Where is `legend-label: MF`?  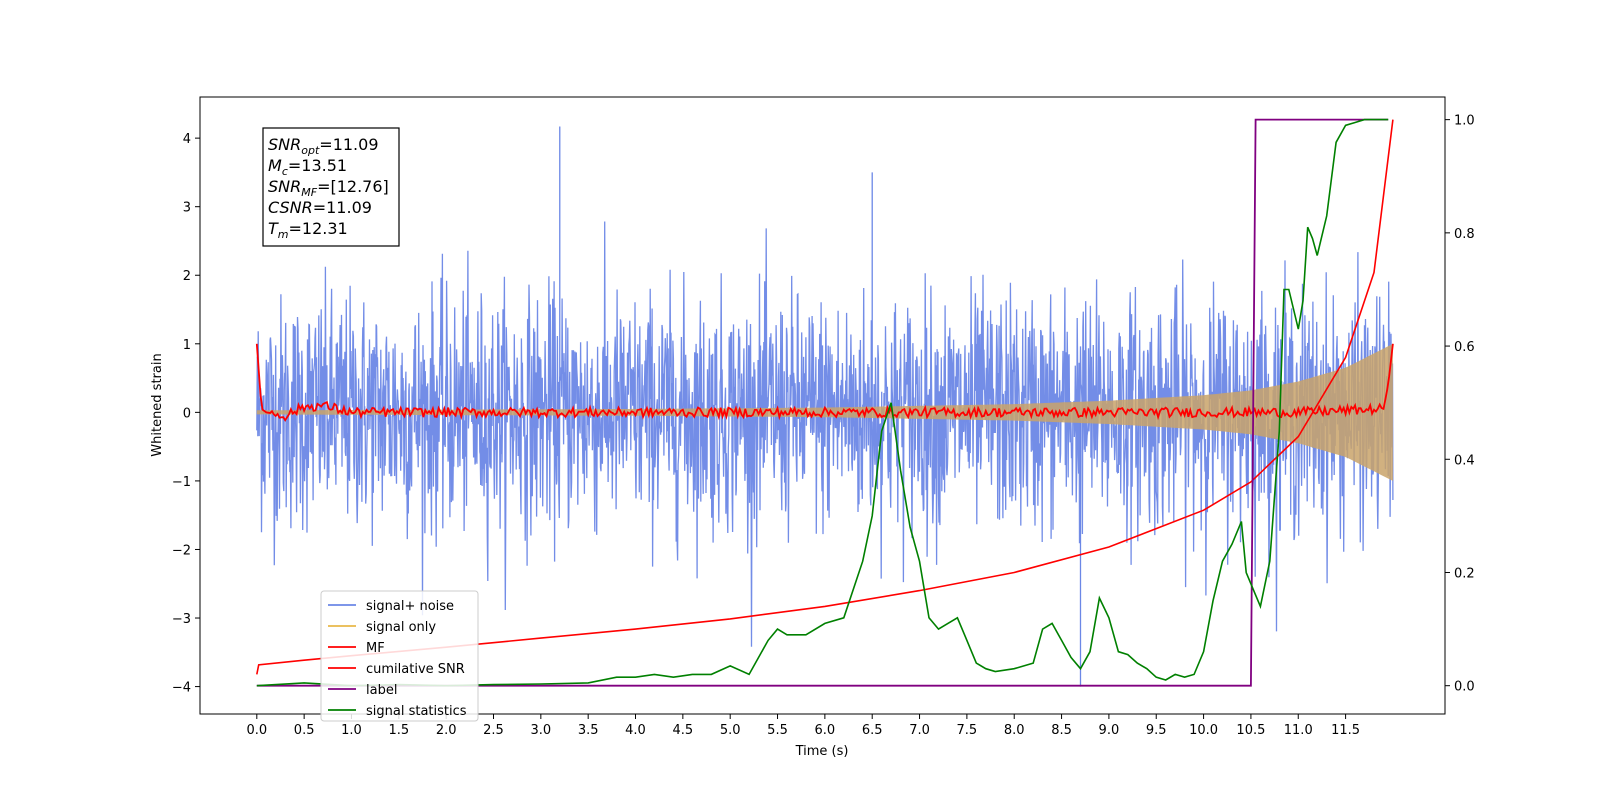
legend-label: MF is located at coordinates (375, 648).